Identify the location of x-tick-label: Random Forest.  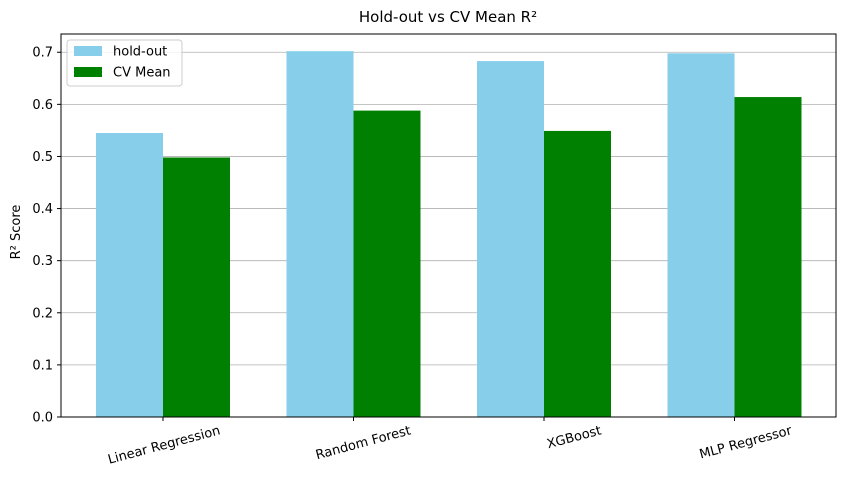
(363, 443).